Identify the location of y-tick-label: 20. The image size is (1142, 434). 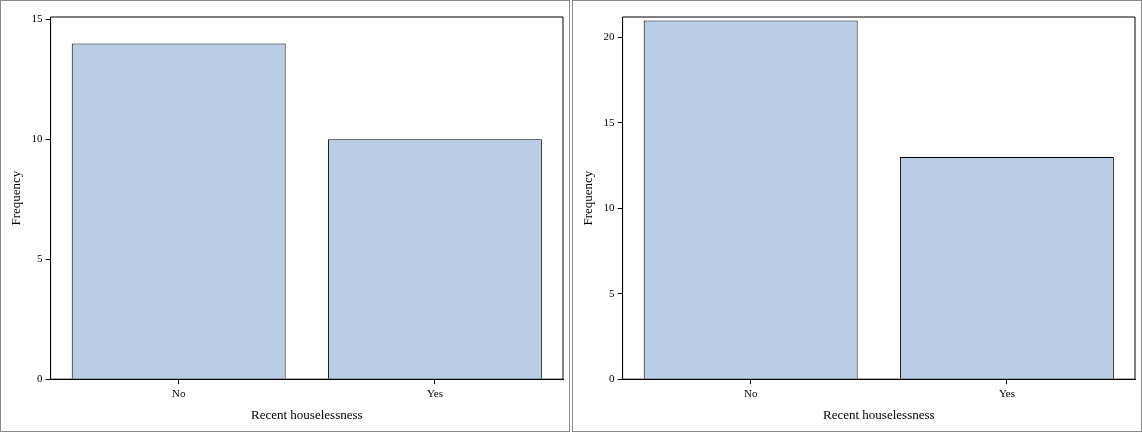
(609, 36).